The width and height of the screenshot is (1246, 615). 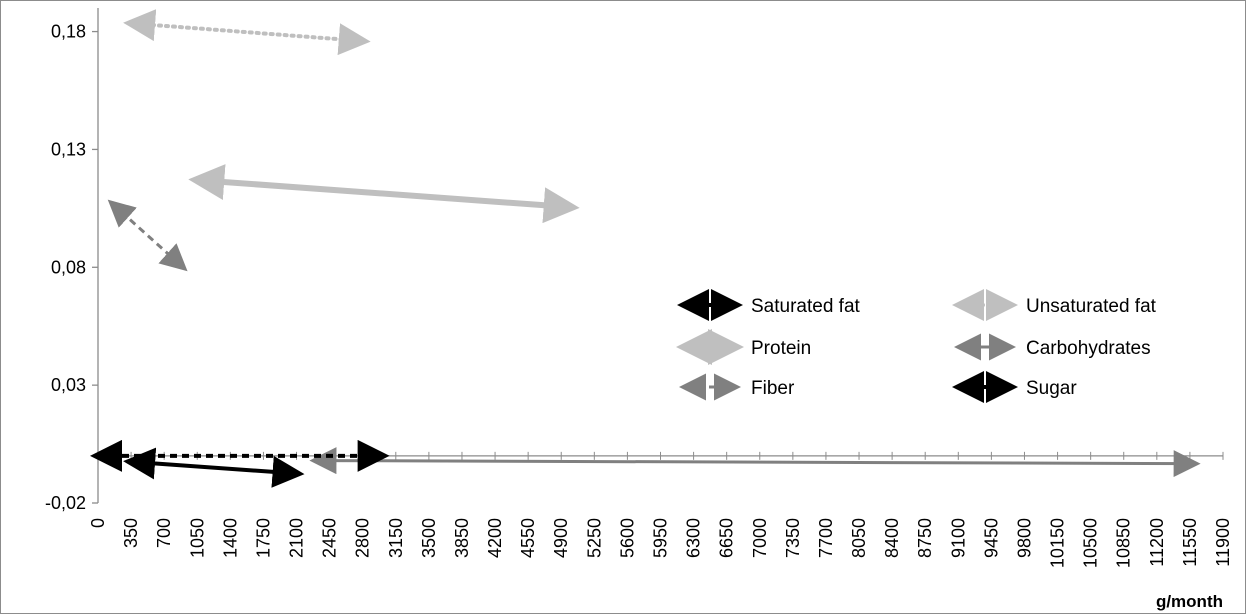 I want to click on x-tick-label: 1050, so click(x=197, y=538).